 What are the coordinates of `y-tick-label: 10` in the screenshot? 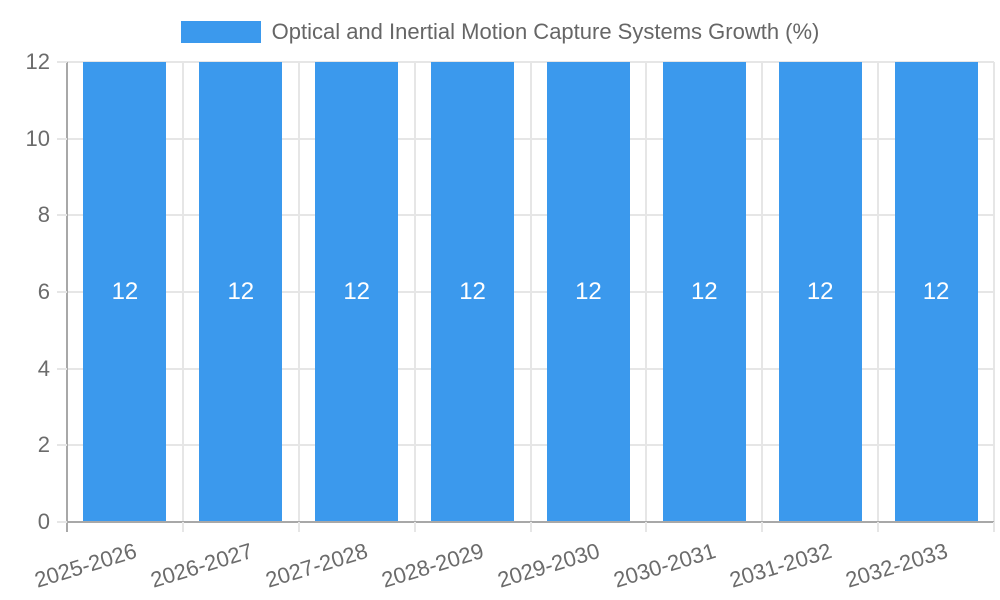 It's located at (37, 138).